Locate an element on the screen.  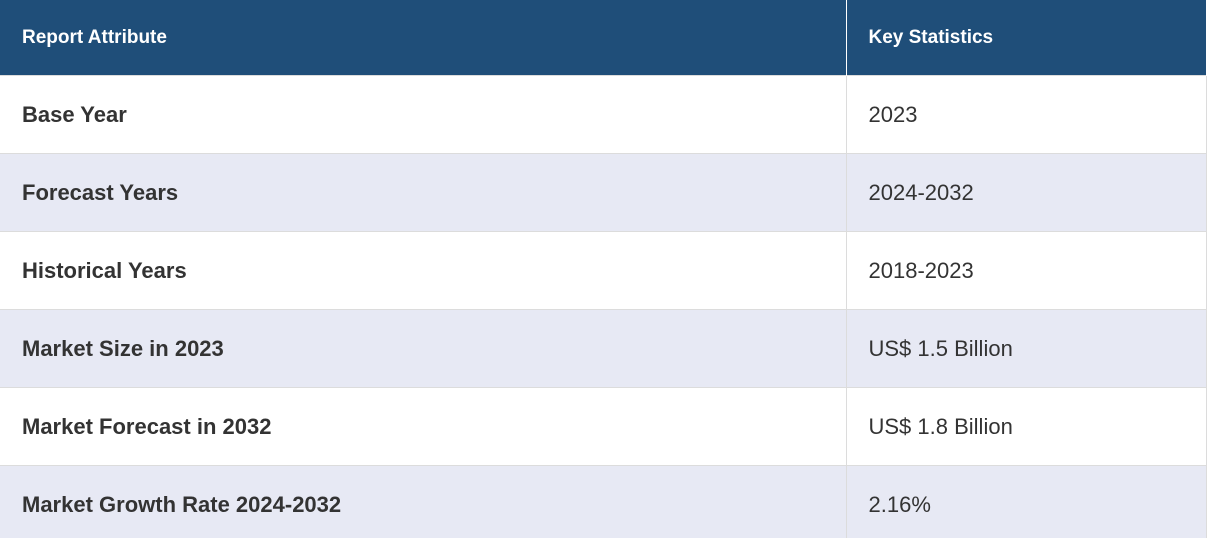
value-cell: 2023 is located at coordinates (1026, 114).